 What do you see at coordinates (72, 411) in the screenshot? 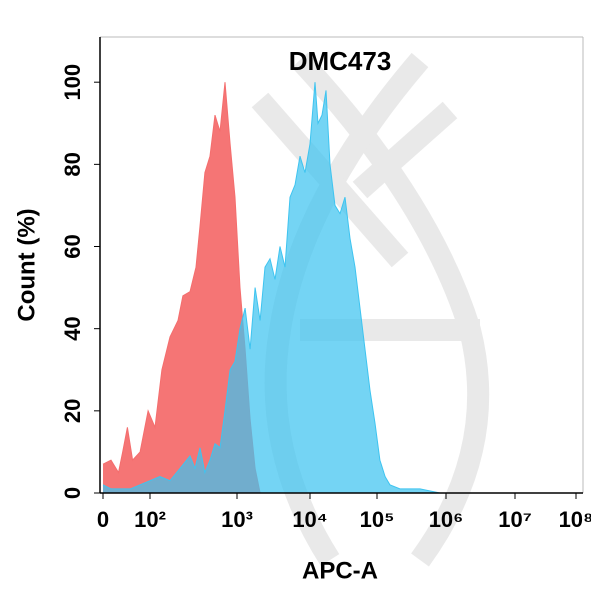
I see `y-tick-label: 20` at bounding box center [72, 411].